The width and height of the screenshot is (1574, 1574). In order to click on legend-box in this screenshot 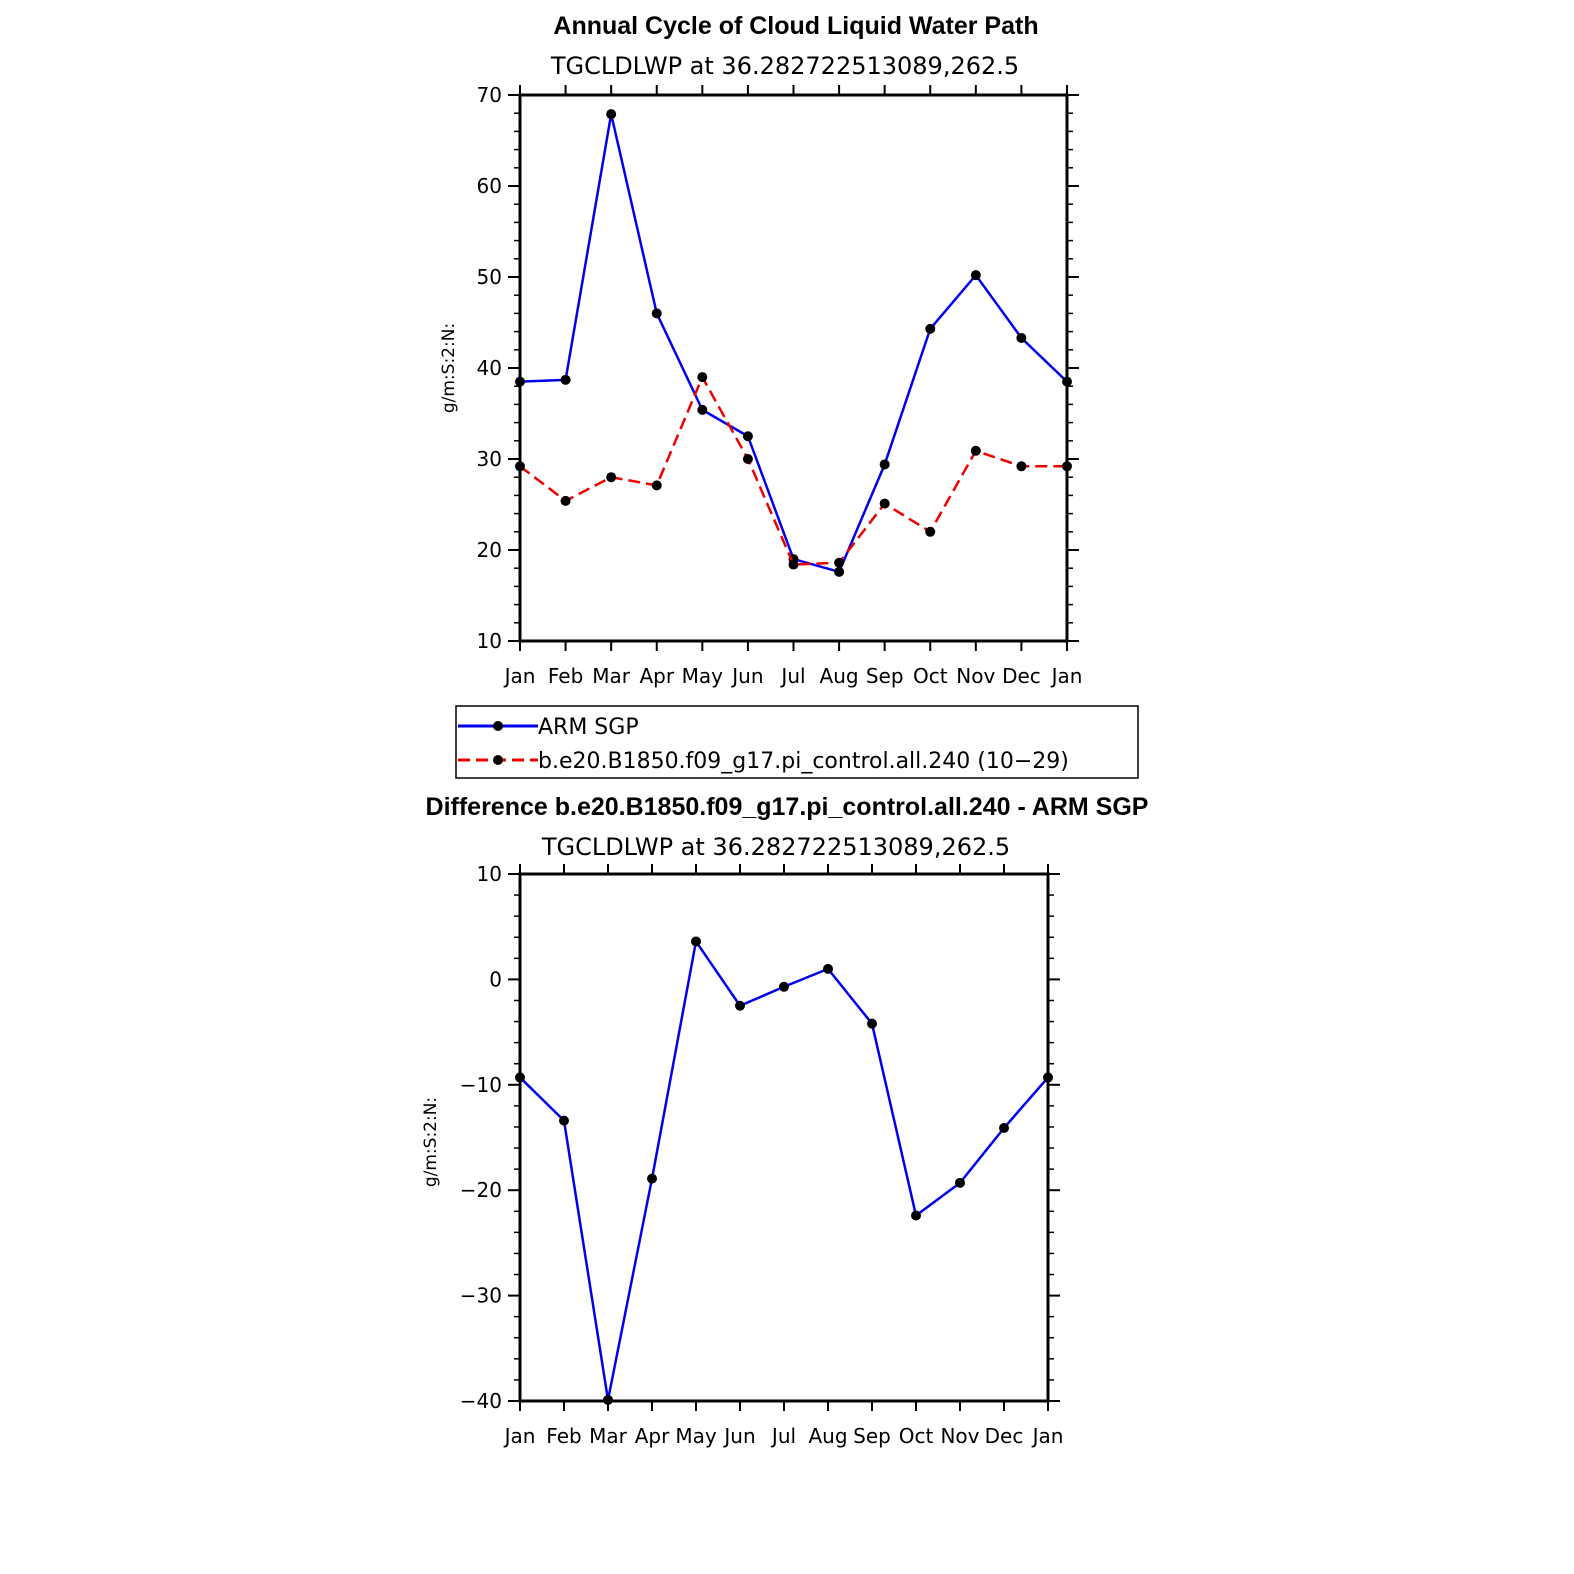, I will do `click(797, 742)`.